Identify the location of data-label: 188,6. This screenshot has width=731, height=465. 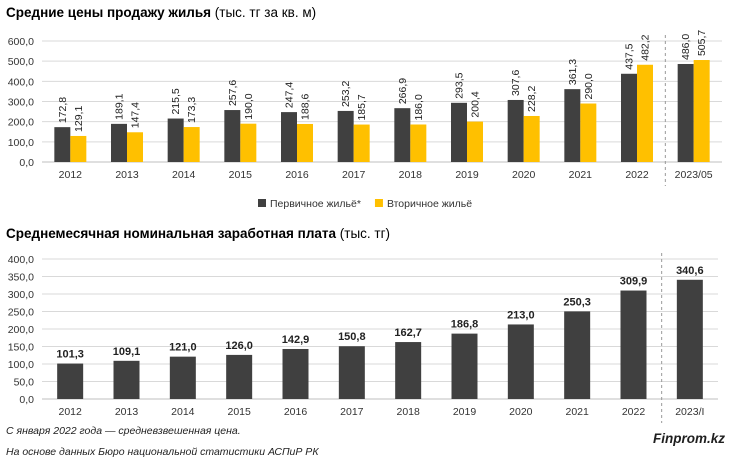
(306, 107).